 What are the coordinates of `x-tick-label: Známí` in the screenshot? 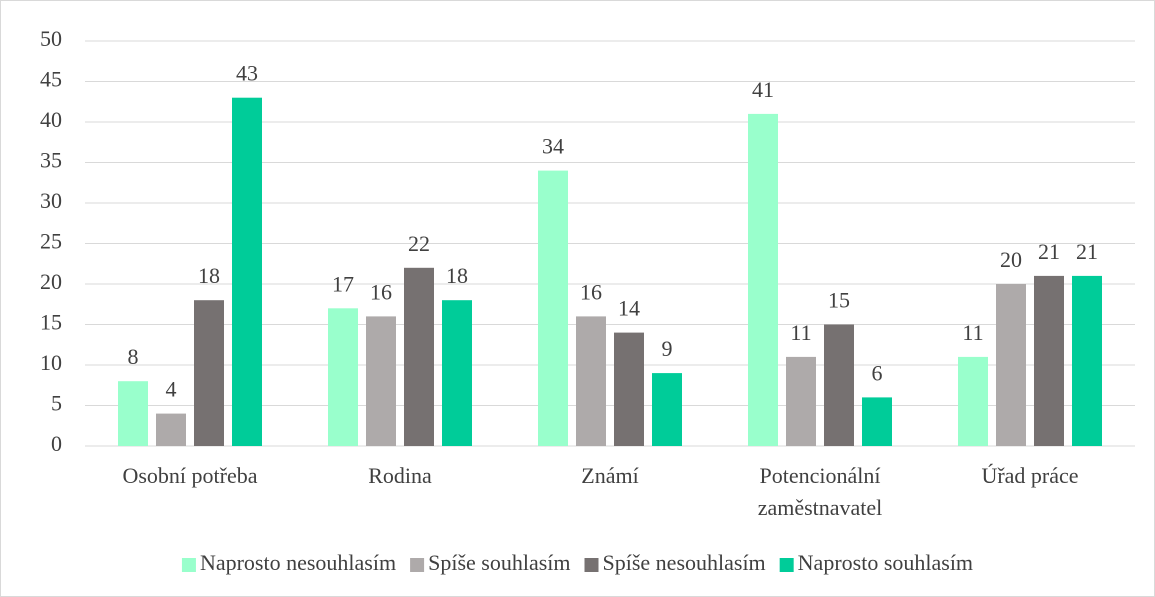 It's located at (609, 475).